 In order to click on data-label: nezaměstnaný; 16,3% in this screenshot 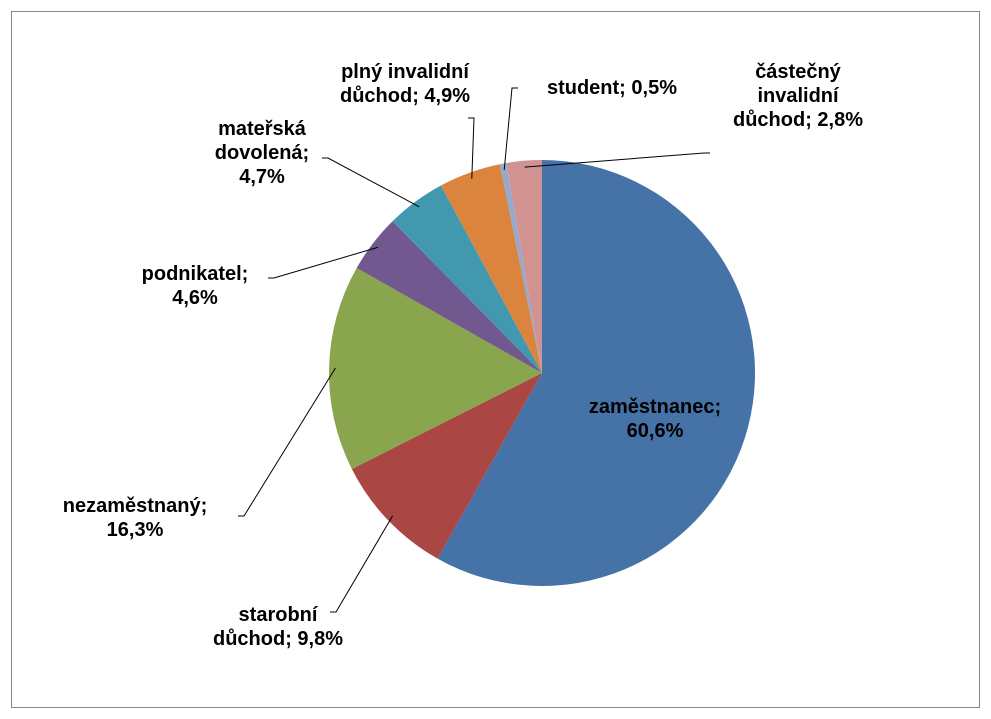, I will do `click(135, 518)`.